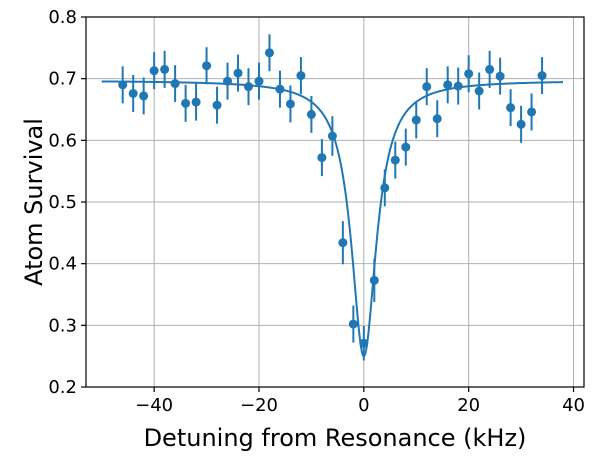 Image resolution: width=592 pixels, height=460 pixels. I want to click on y-tick-label: 0.5, so click(62, 202).